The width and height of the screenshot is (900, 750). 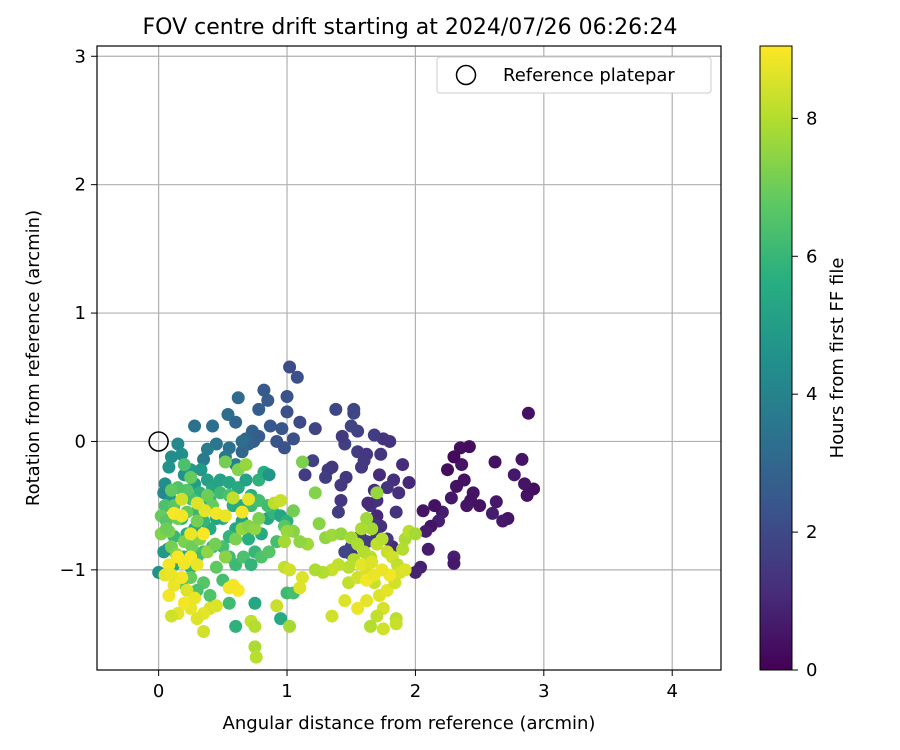 I want to click on y-tick-label: 0, so click(x=80, y=441).